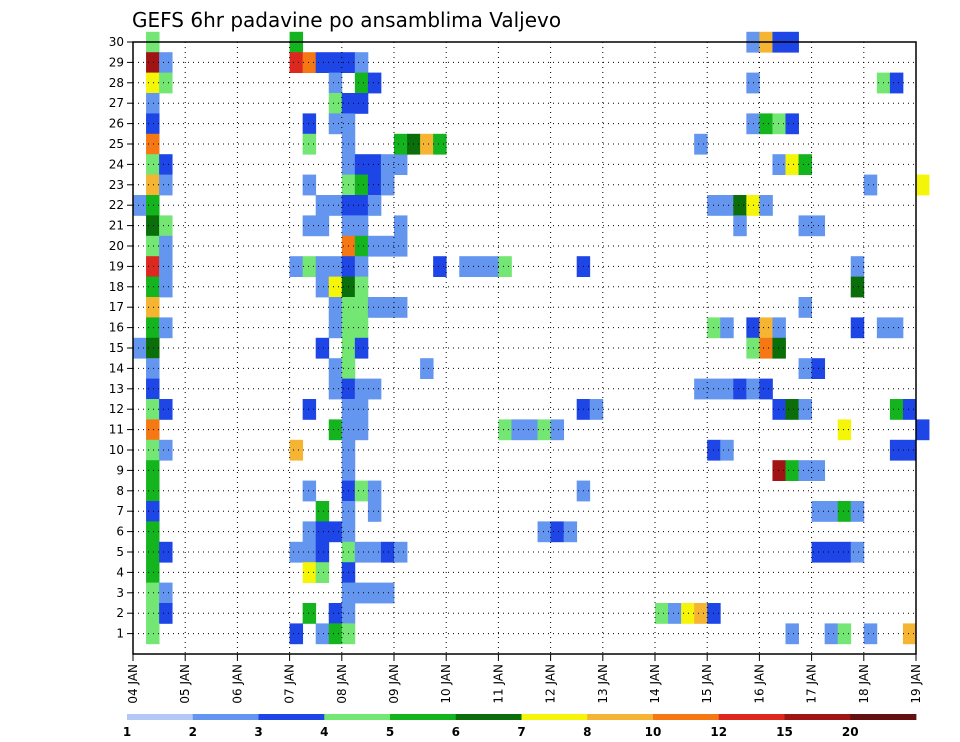 The image size is (960, 742). What do you see at coordinates (120, 613) in the screenshot?
I see `y-tick-label: 2` at bounding box center [120, 613].